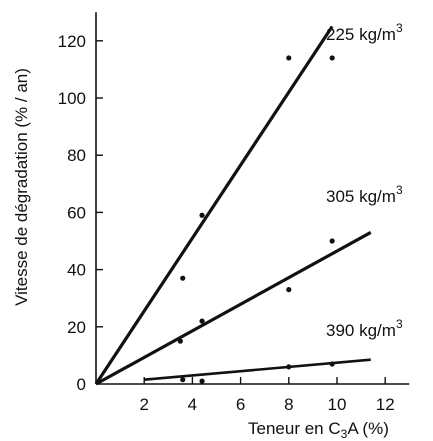  Describe the element at coordinates (76, 327) in the screenshot. I see `y-tick-label: 20` at that location.